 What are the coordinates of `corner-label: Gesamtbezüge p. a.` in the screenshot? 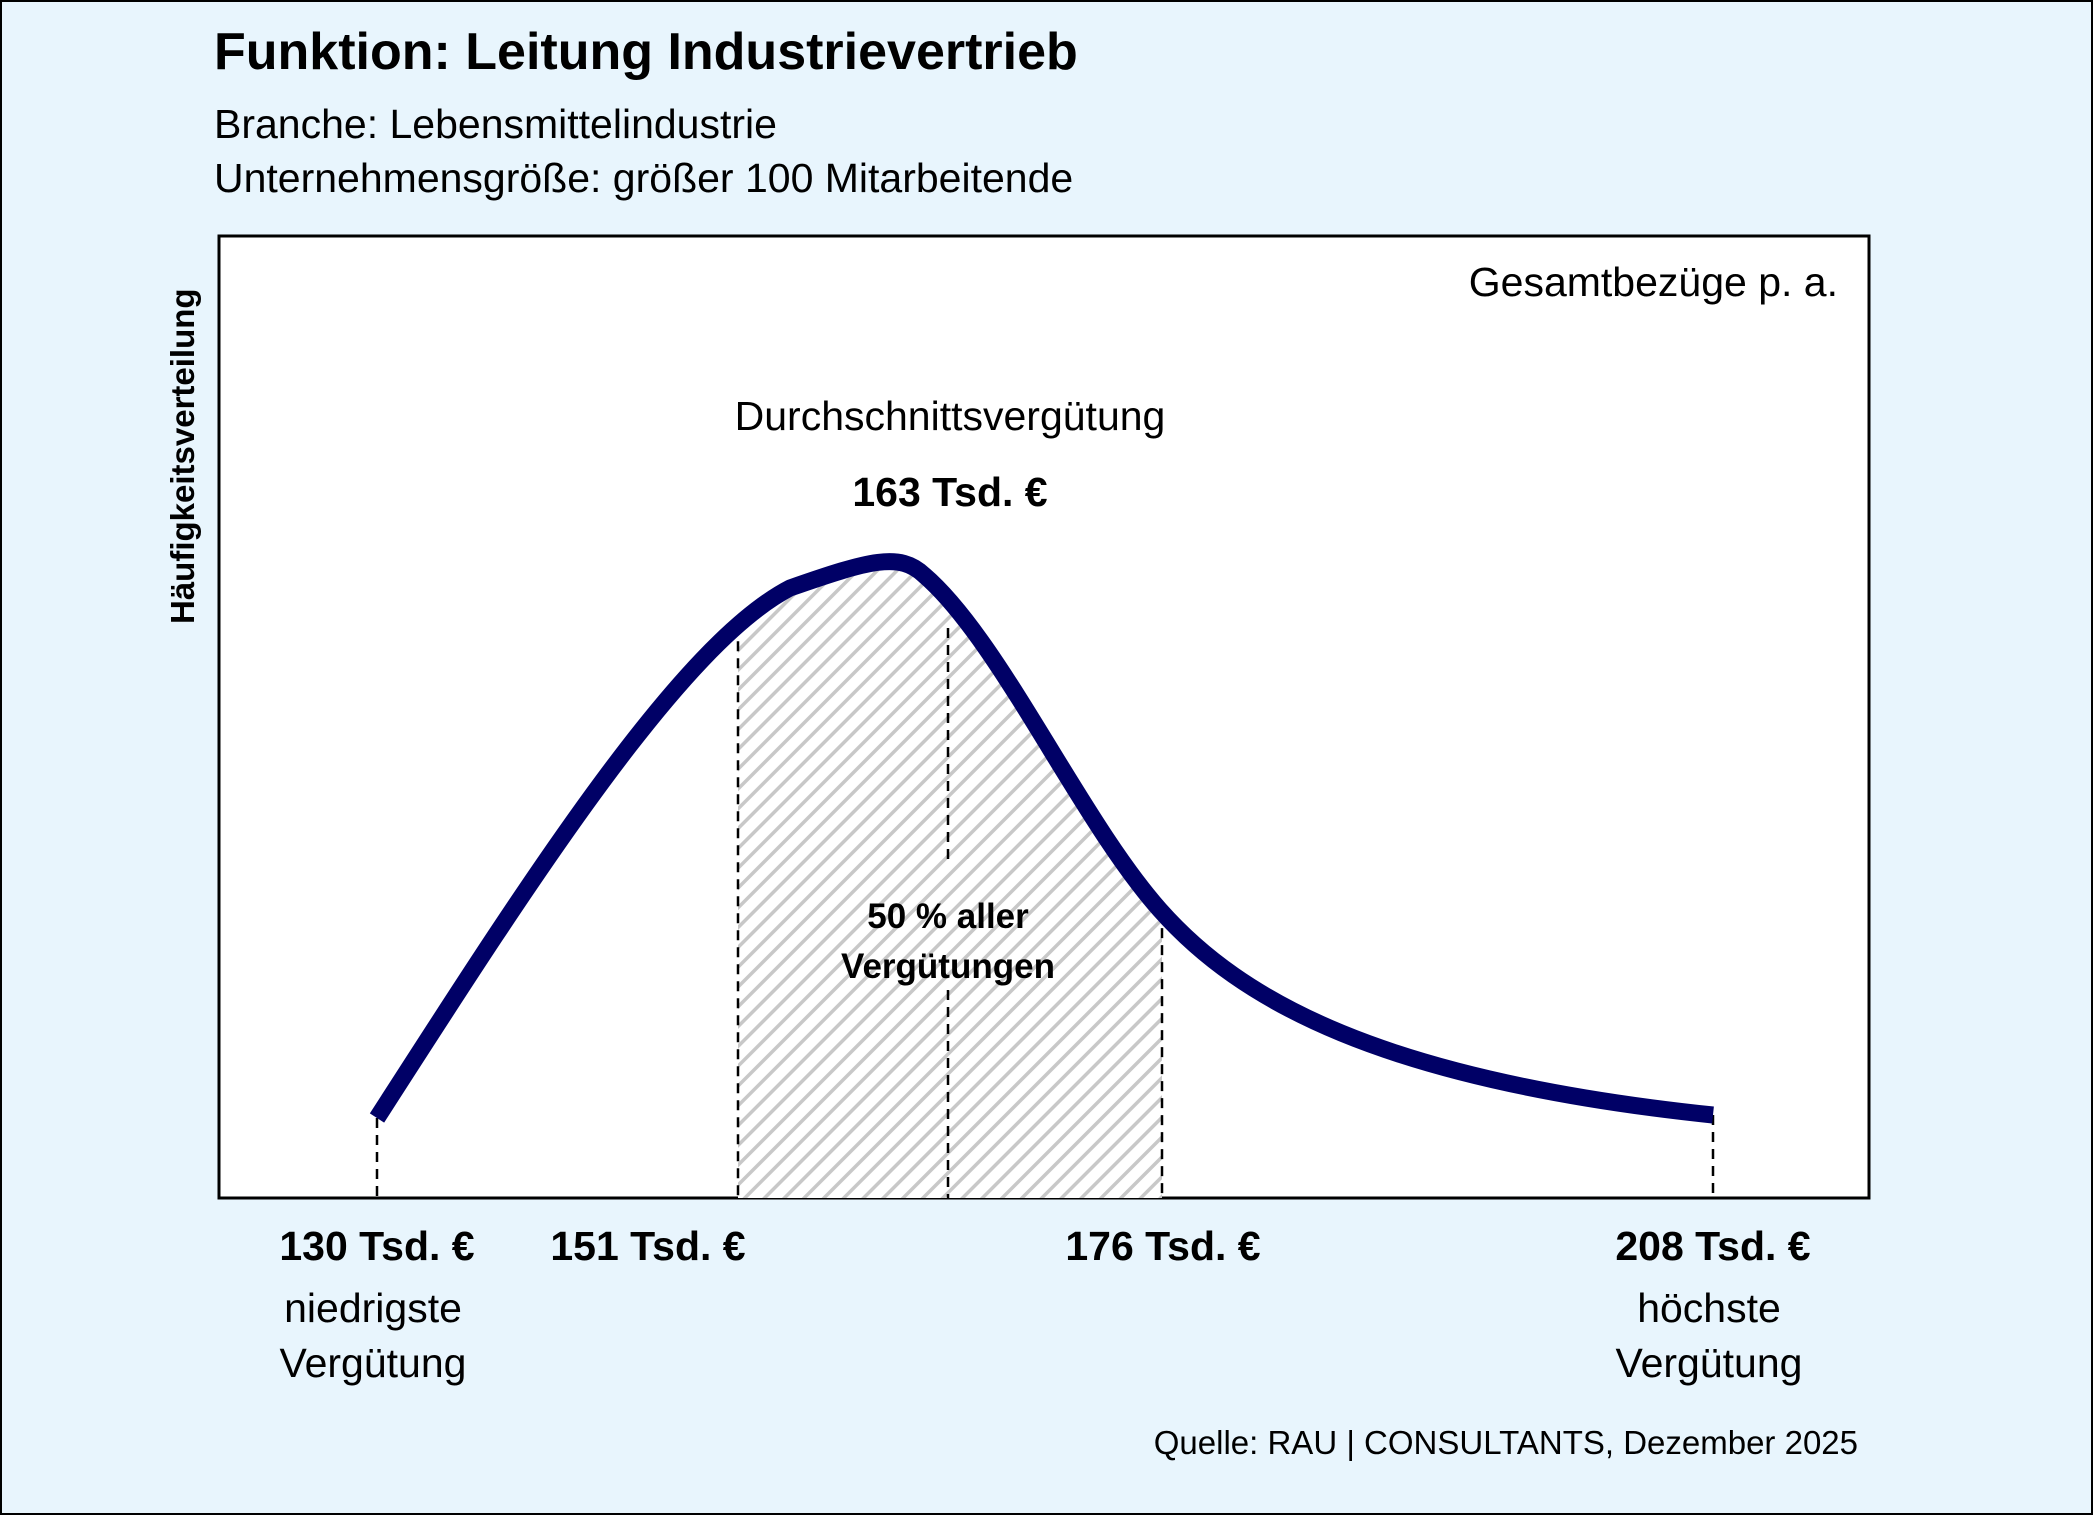 It's located at (1653, 282).